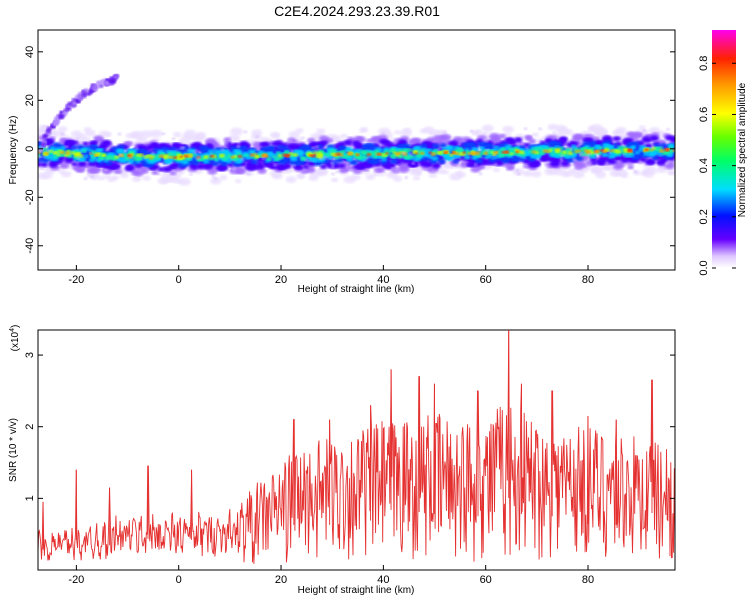  Describe the element at coordinates (30, 246) in the screenshot. I see `y-tick-label: -40` at that location.